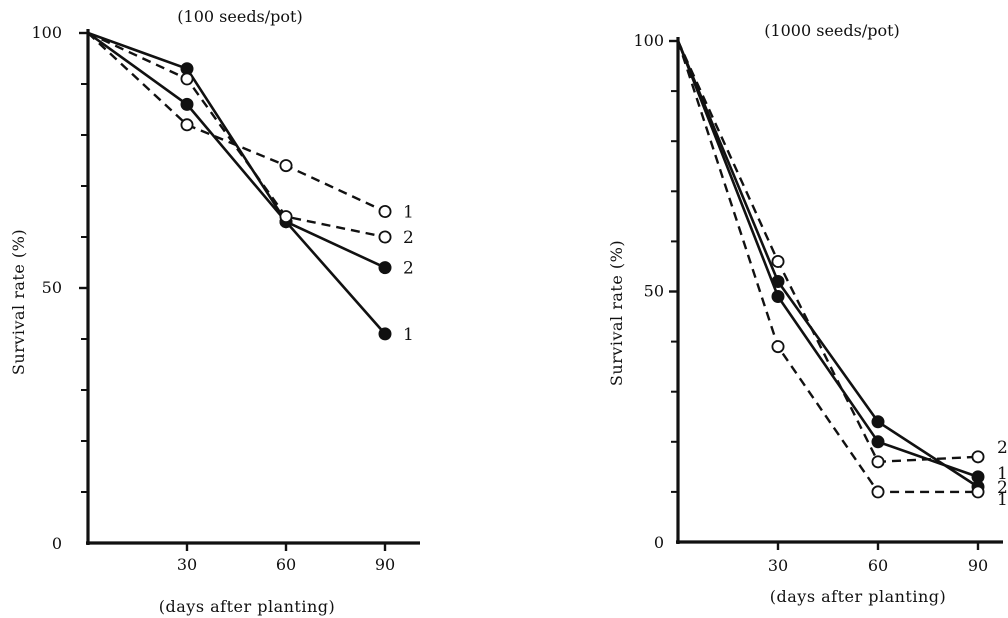 The image size is (1008, 618). What do you see at coordinates (408, 269) in the screenshot?
I see `left-end-label-closed-2: 2` at bounding box center [408, 269].